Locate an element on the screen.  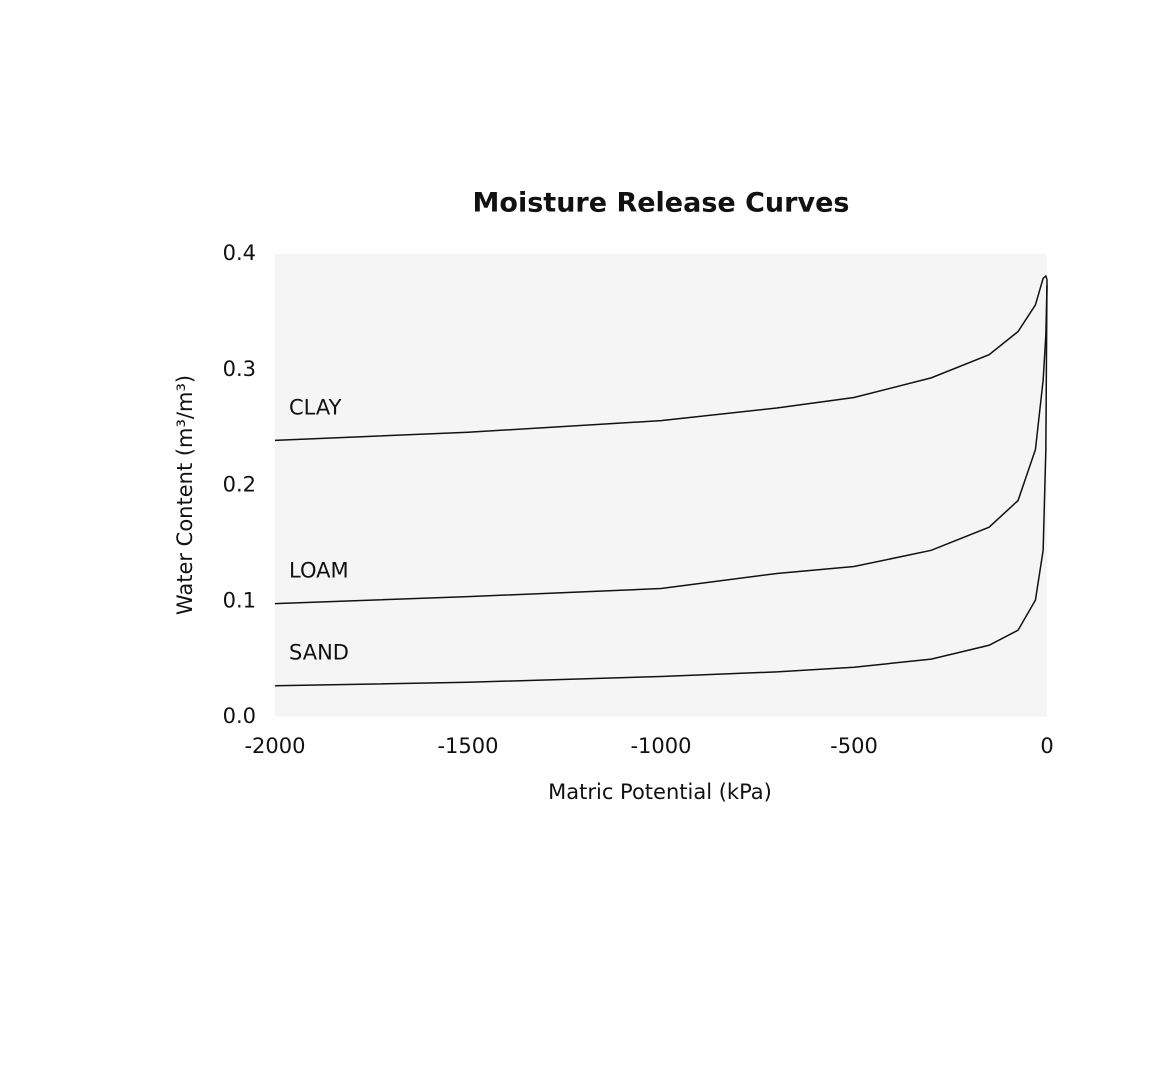
x-tick-label: -500 is located at coordinates (854, 746).